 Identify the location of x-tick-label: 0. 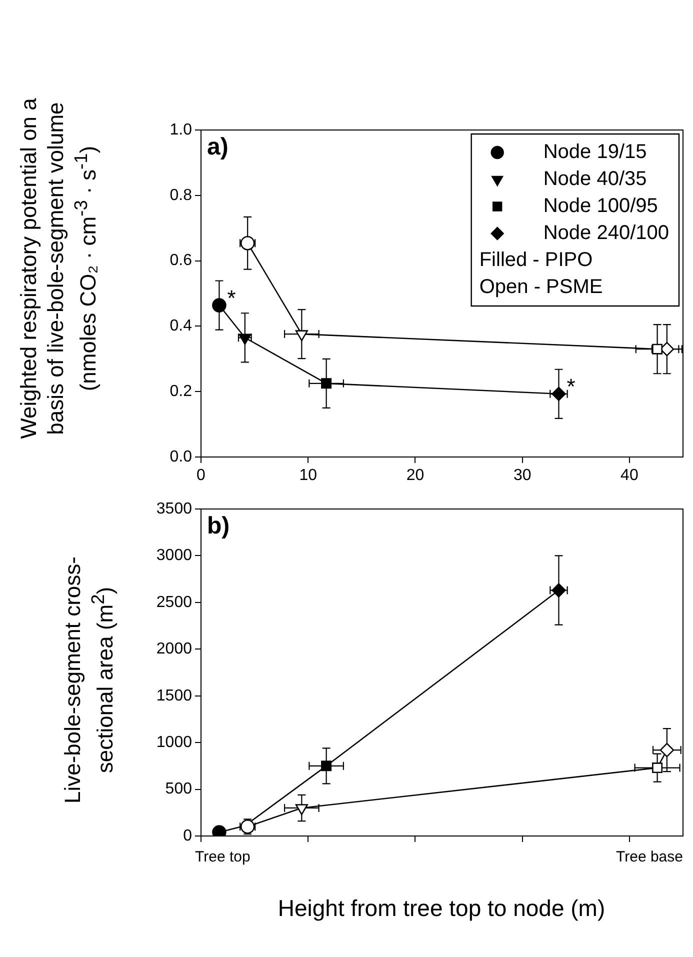
(201, 475).